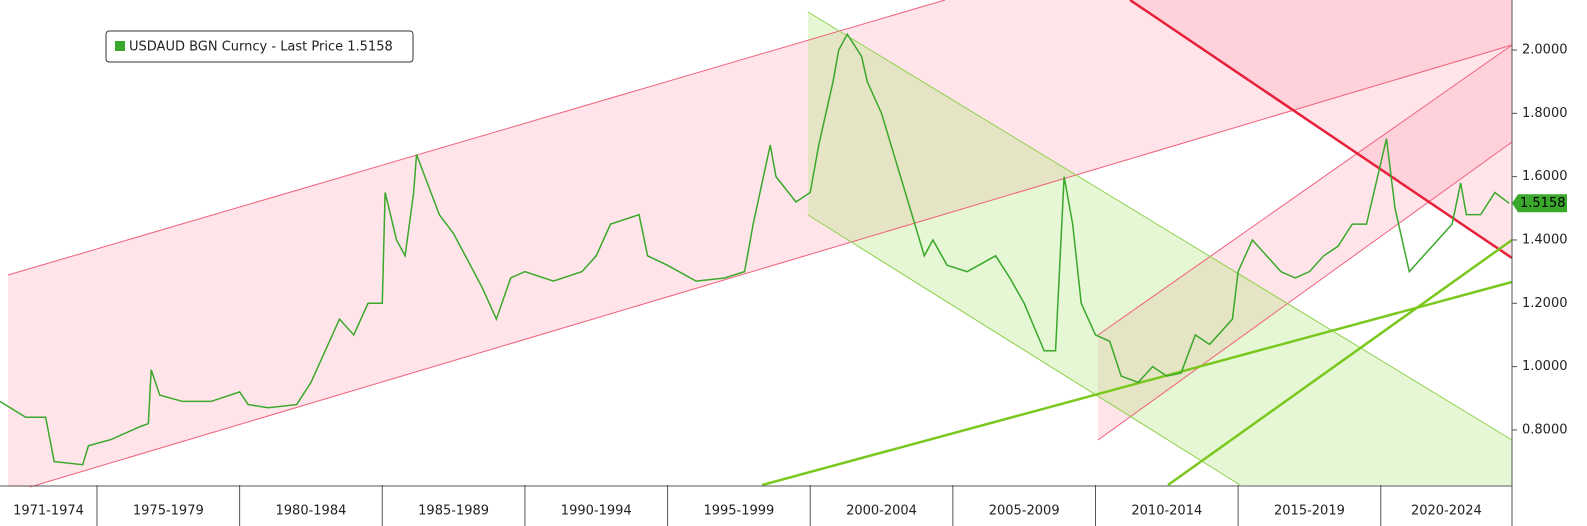 This screenshot has height=526, width=1587. I want to click on x-tick-label: 2000-2004, so click(881, 511).